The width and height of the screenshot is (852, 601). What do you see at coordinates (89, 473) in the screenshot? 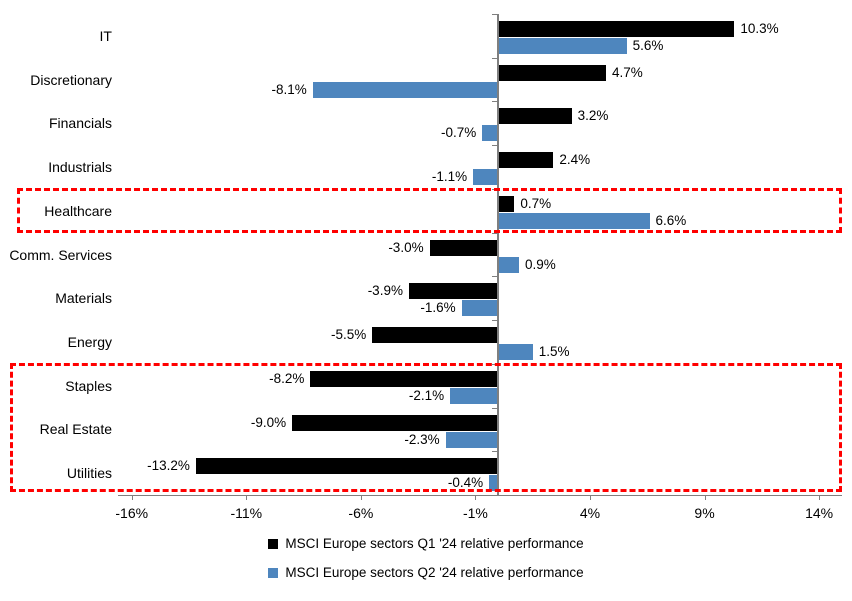
I see `category-label: Utilities` at bounding box center [89, 473].